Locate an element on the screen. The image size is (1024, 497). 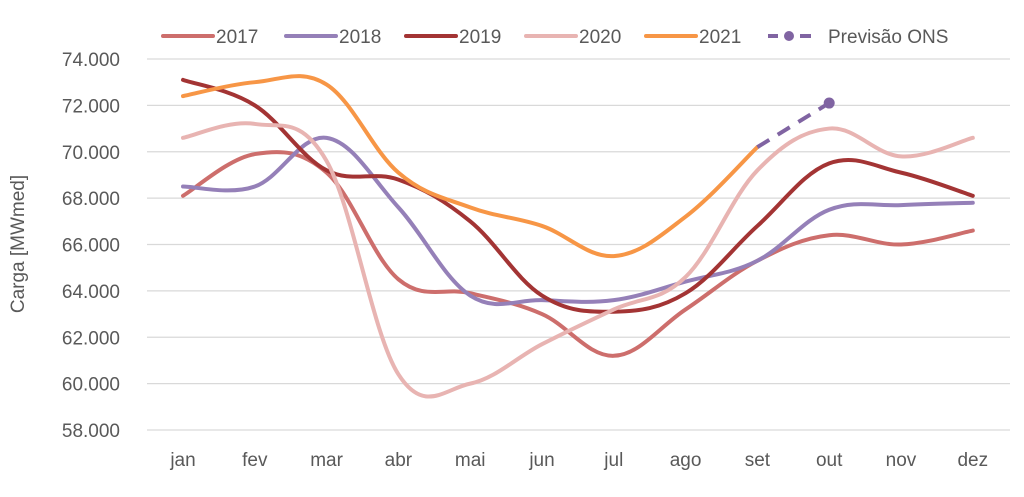
x-tick-label: ago is located at coordinates (686, 460).